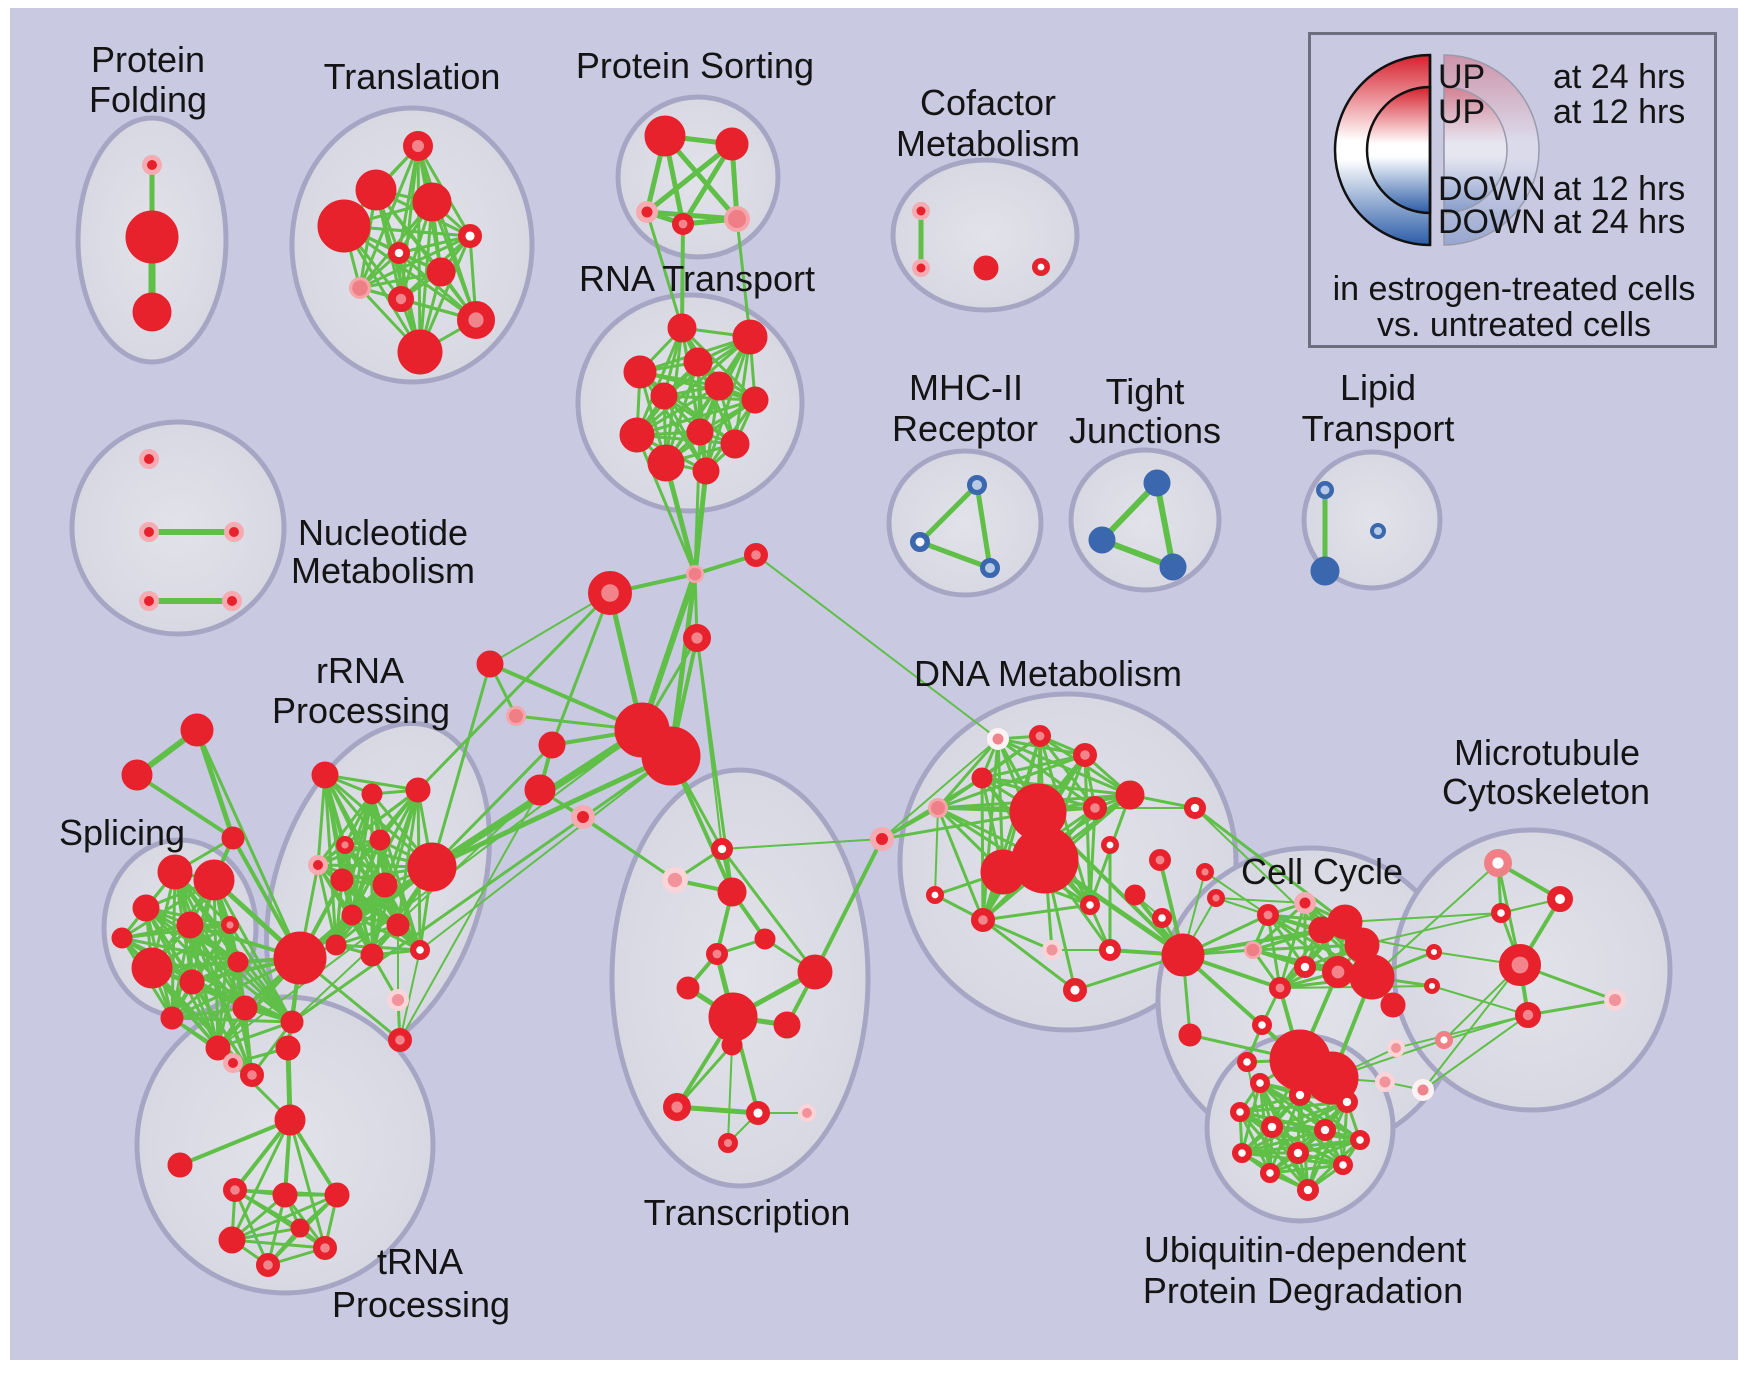 The width and height of the screenshot is (1750, 1376). I want to click on legend-frame, so click(1512, 190).